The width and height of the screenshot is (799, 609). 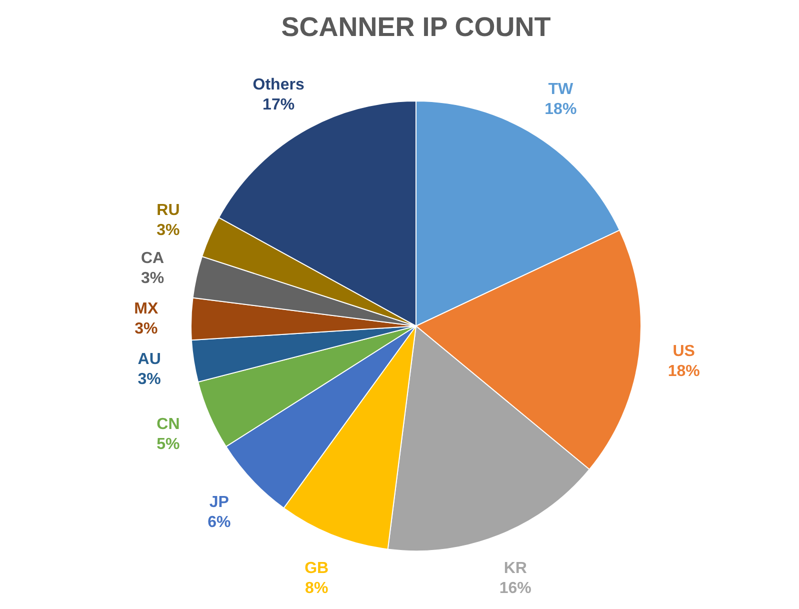 What do you see at coordinates (149, 359) in the screenshot?
I see `slice-label: AU` at bounding box center [149, 359].